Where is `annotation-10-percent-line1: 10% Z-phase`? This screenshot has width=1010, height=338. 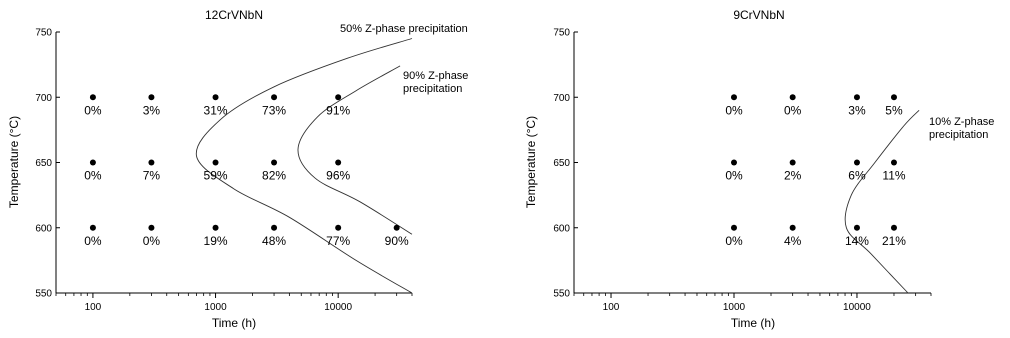
annotation-10-percent-line1: 10% Z-phase is located at coordinates (961, 122).